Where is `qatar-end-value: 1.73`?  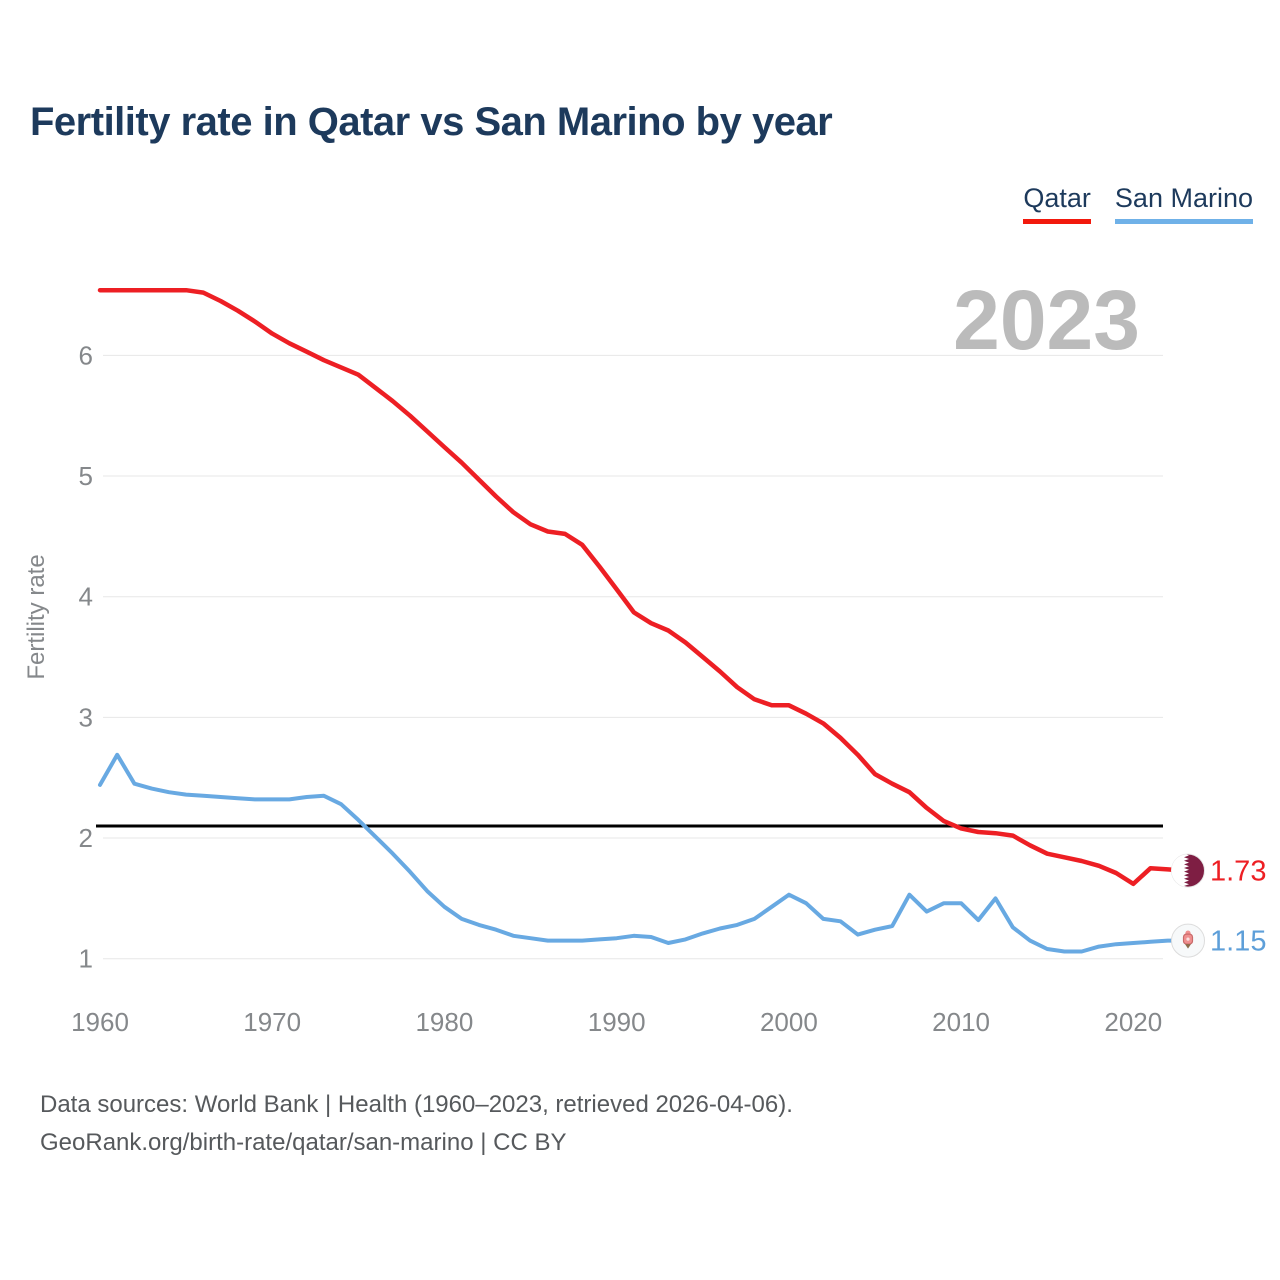
qatar-end-value: 1.73 is located at coordinates (1238, 872).